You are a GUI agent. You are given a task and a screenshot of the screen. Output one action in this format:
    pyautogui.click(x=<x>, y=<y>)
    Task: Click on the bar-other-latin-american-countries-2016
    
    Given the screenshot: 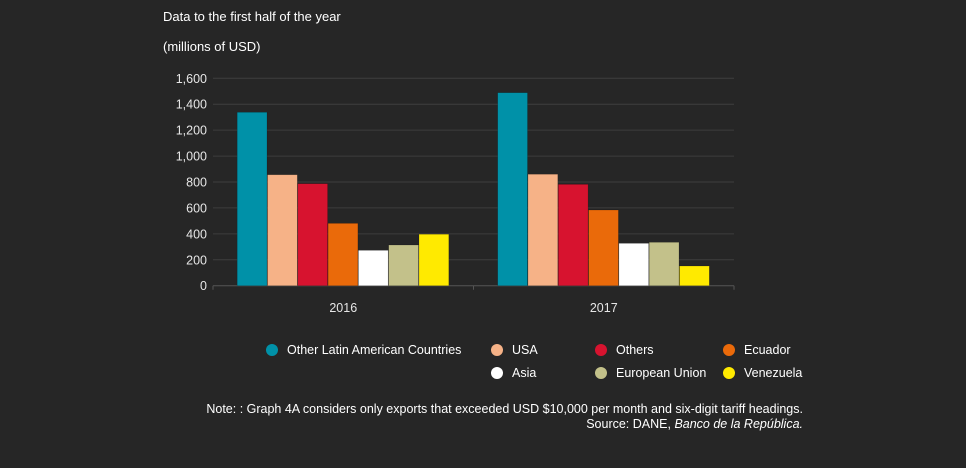 What is the action you would take?
    pyautogui.click(x=252, y=198)
    